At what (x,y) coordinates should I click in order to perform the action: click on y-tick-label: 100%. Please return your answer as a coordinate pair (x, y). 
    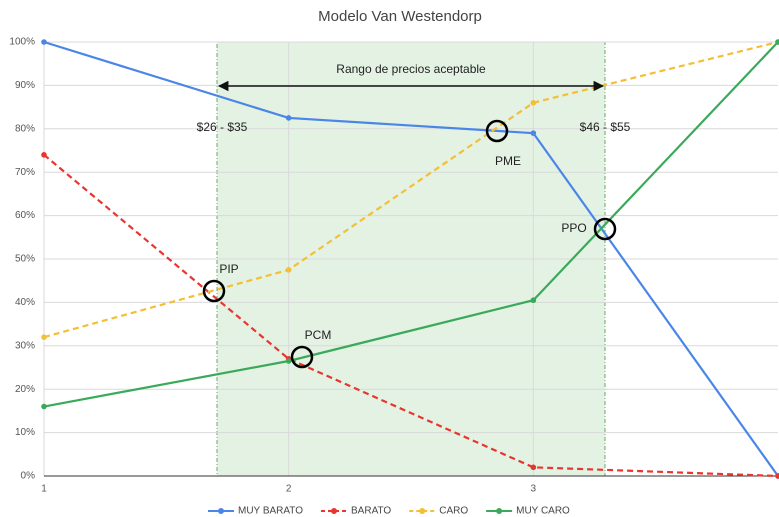
    Looking at the image, I should click on (22, 42).